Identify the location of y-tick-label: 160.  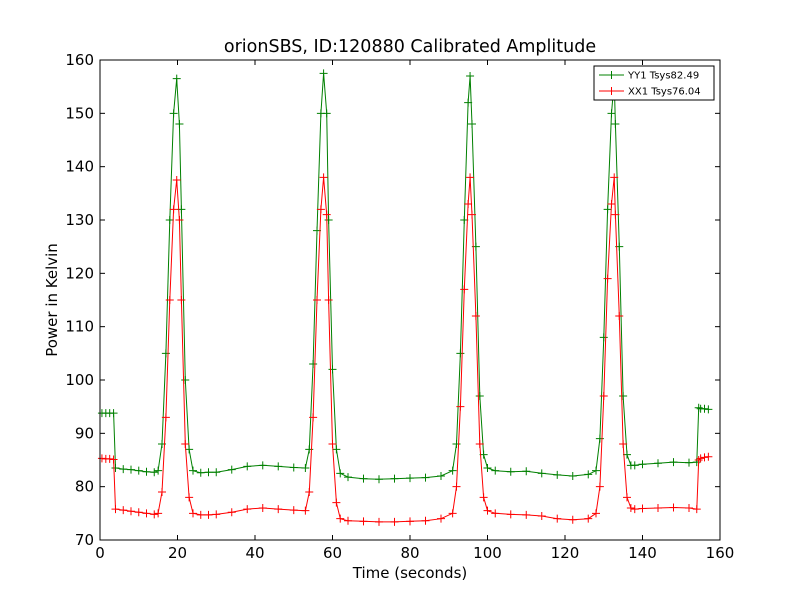
(79, 60).